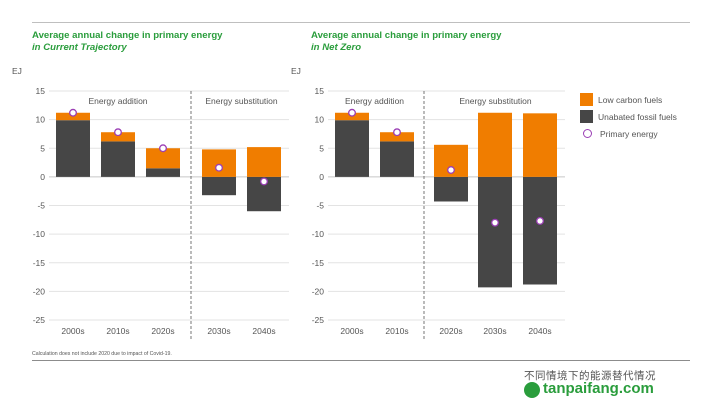  Describe the element at coordinates (590, 376) in the screenshot. I see `watermark-caption: 不同情境下的能源替代情况` at that location.